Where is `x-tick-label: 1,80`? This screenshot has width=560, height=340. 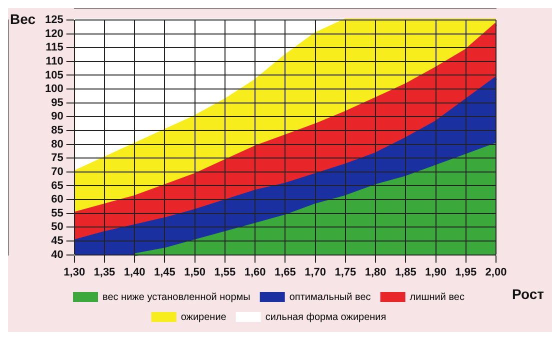
x-tick-label: 1,80 is located at coordinates (375, 272).